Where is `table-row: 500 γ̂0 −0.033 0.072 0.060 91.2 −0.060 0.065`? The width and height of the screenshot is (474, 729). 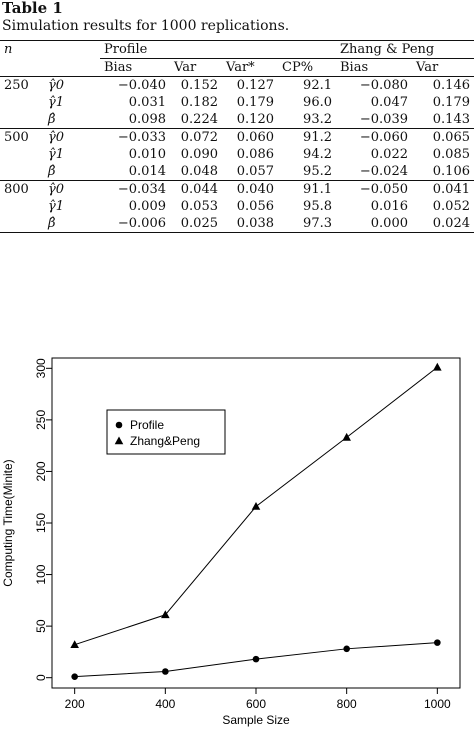
table-row: 500 γ̂0 −0.033 0.072 0.060 91.2 −0.060 0.065 is located at coordinates (237, 137).